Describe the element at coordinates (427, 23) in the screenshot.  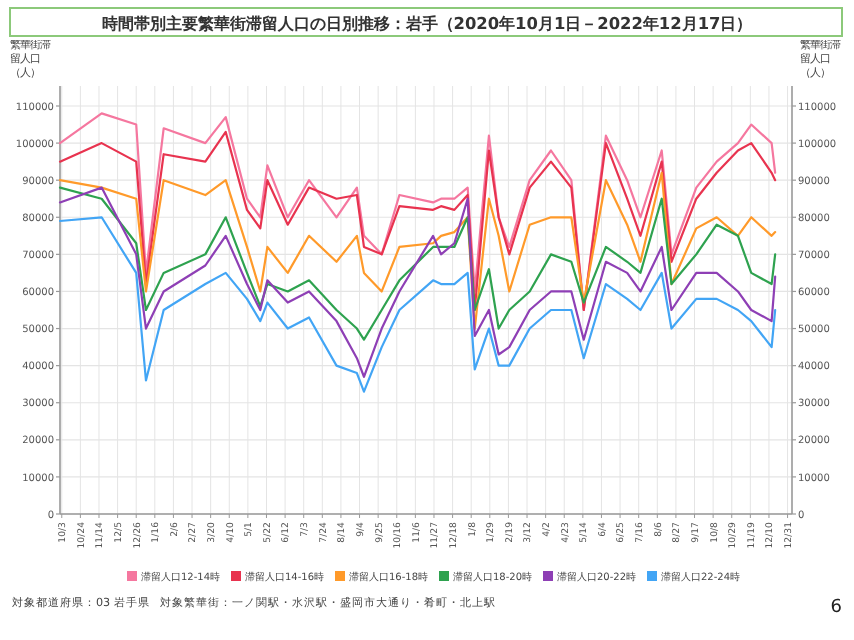
I see `chart-title: 時間帯別主要繁華街滞留人口の日別推移：岩手（2020年10月1日－2022年12月17日）` at that location.